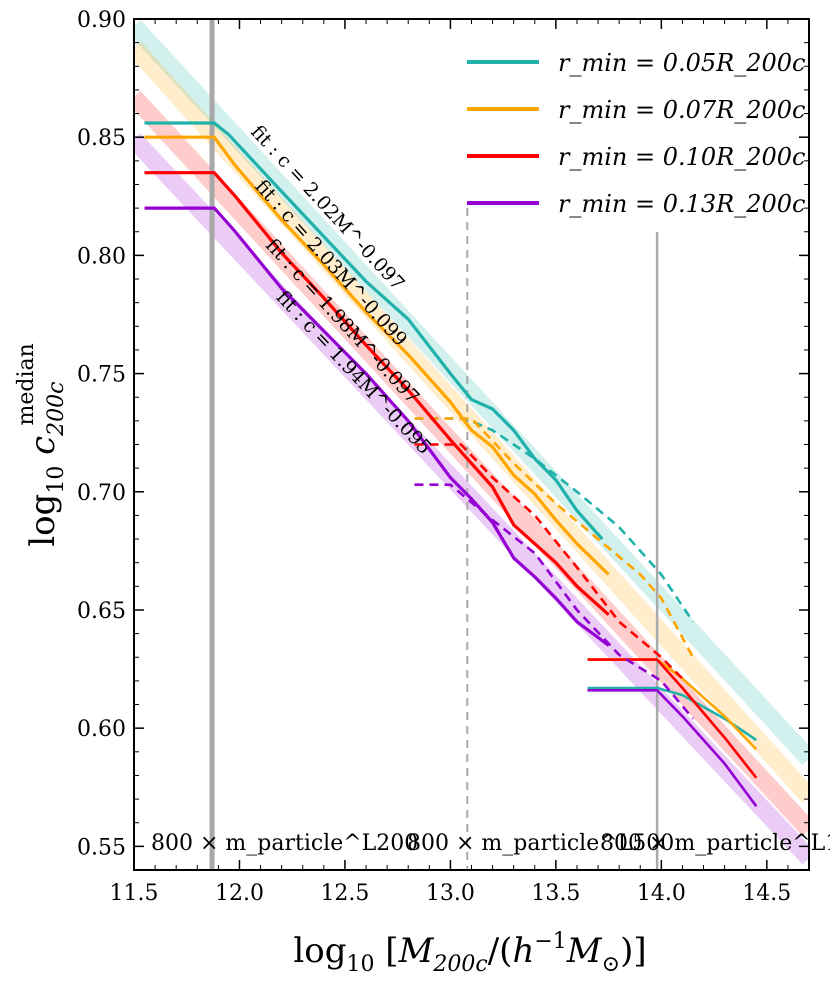 This screenshot has width=830, height=981. Describe the element at coordinates (682, 110) in the screenshot. I see `legend-label-1: r_min = 0.07R_200c` at that location.